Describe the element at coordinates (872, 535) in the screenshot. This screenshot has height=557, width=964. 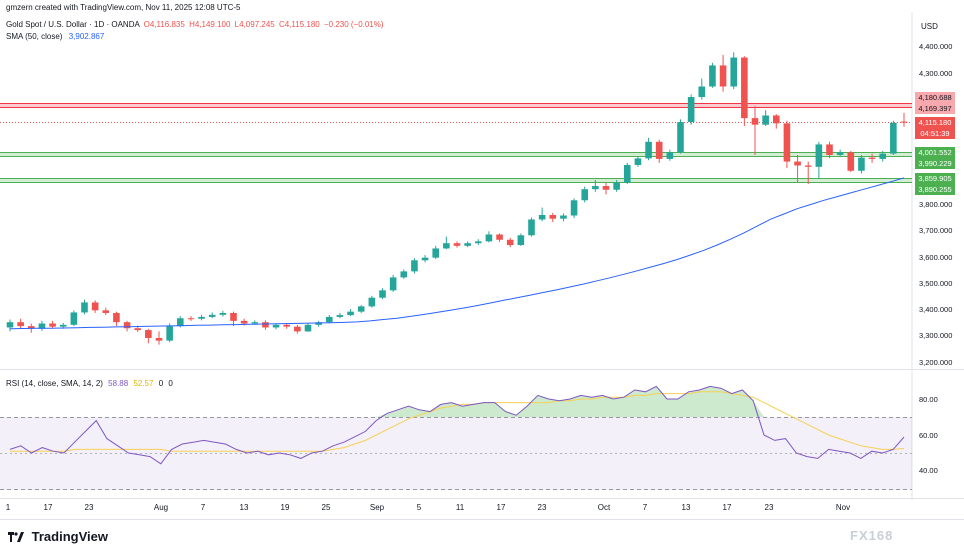
I see `watermark-logo: FX168` at that location.